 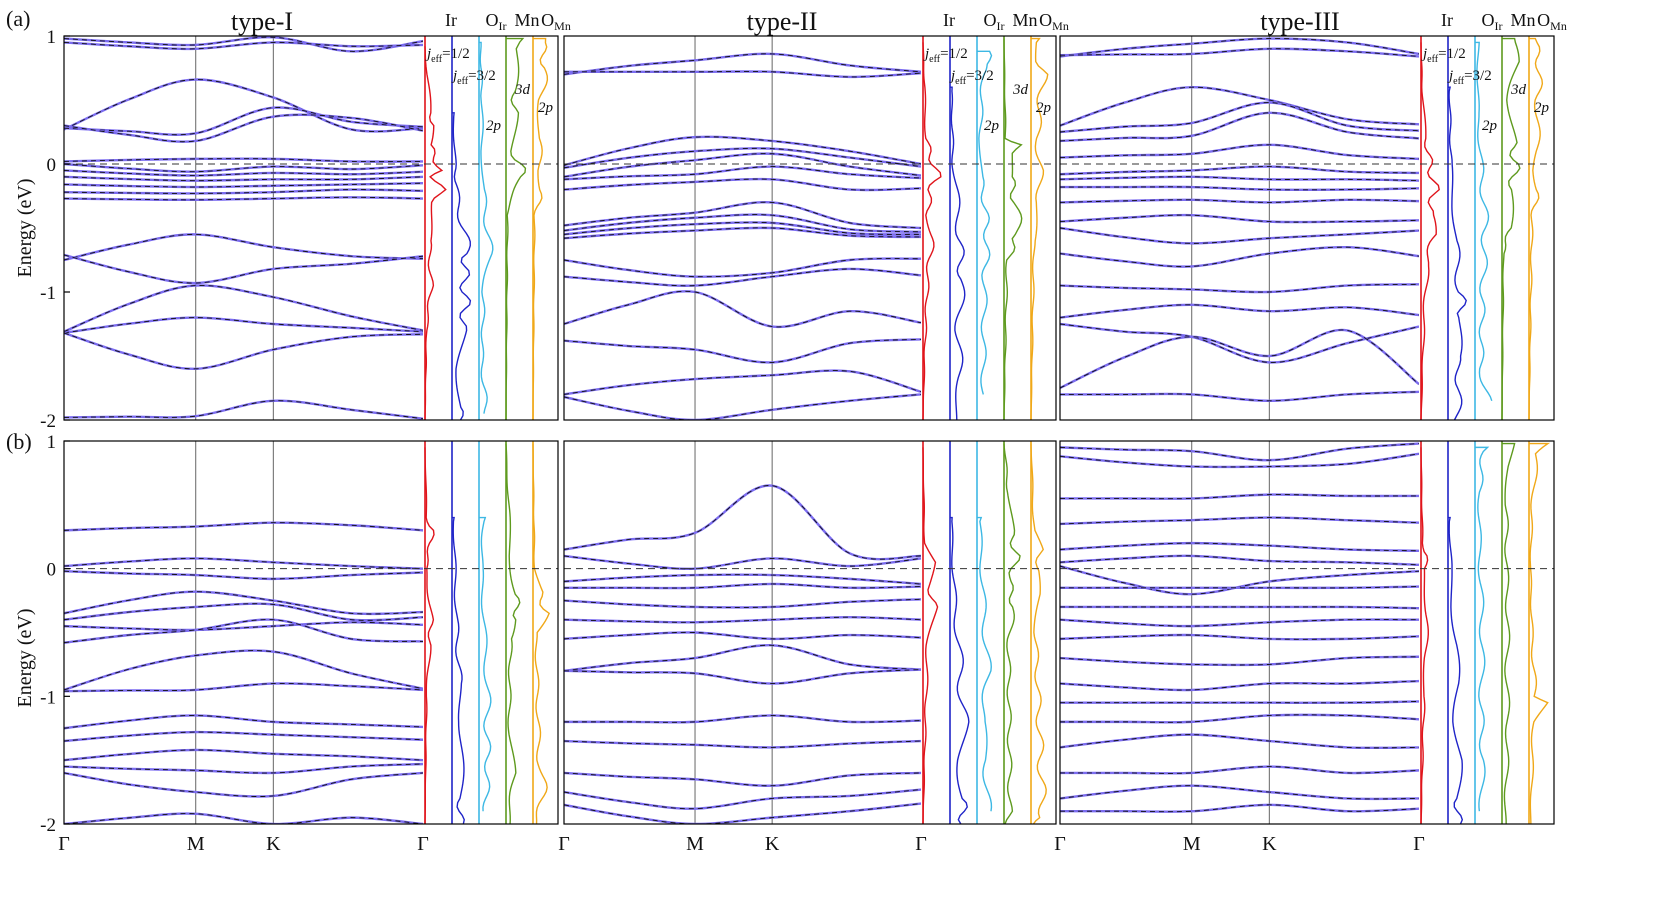 What do you see at coordinates (1469, 77) in the screenshot?
I see `label-jeff-three-half: jeff=3/2` at bounding box center [1469, 77].